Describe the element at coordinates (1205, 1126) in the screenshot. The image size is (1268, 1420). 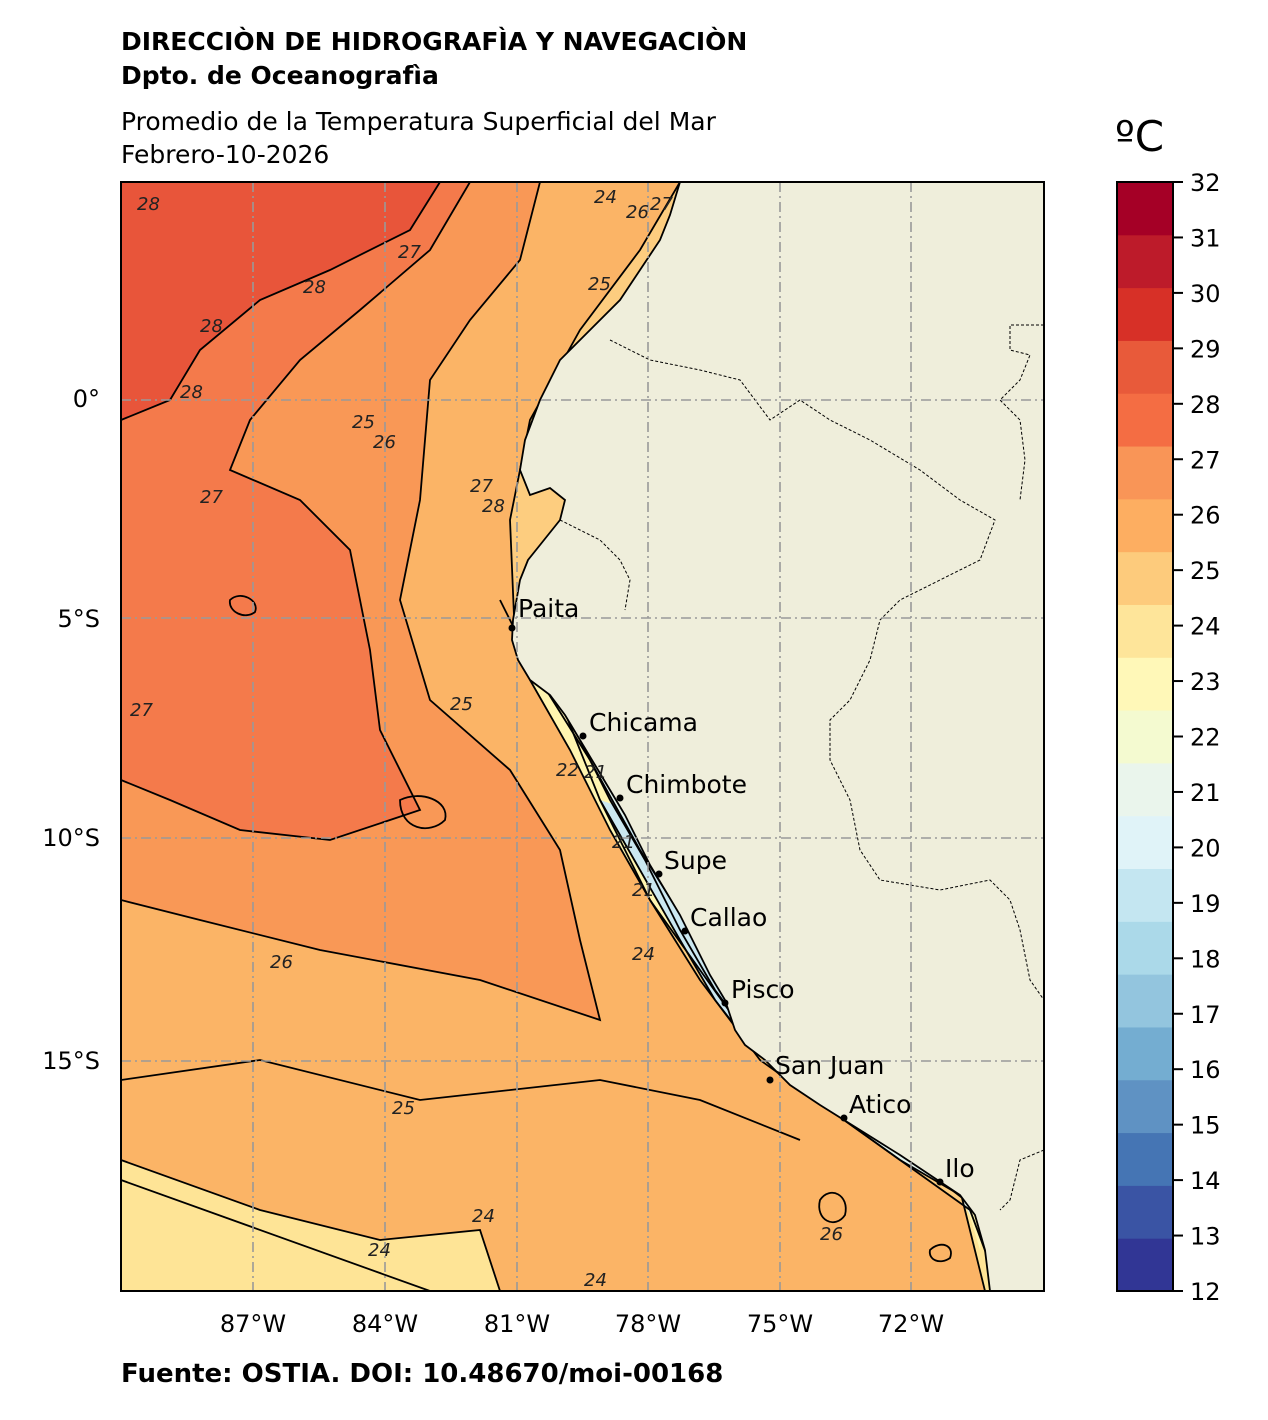
I see `colorbar-tick-label: 15` at that location.